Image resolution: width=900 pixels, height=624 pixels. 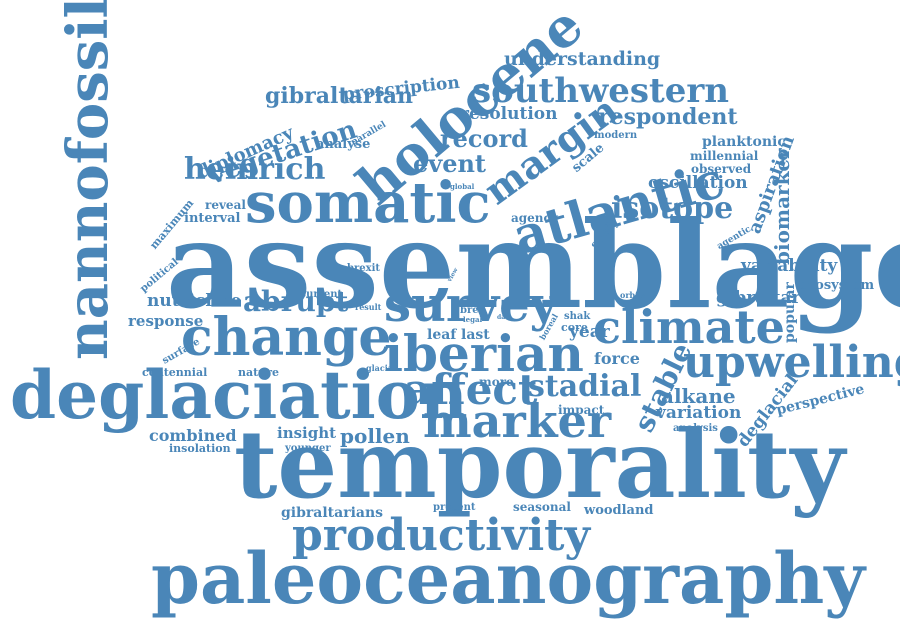 What do you see at coordinates (504, 317) in the screenshot?
I see `word-data: data` at bounding box center [504, 317].